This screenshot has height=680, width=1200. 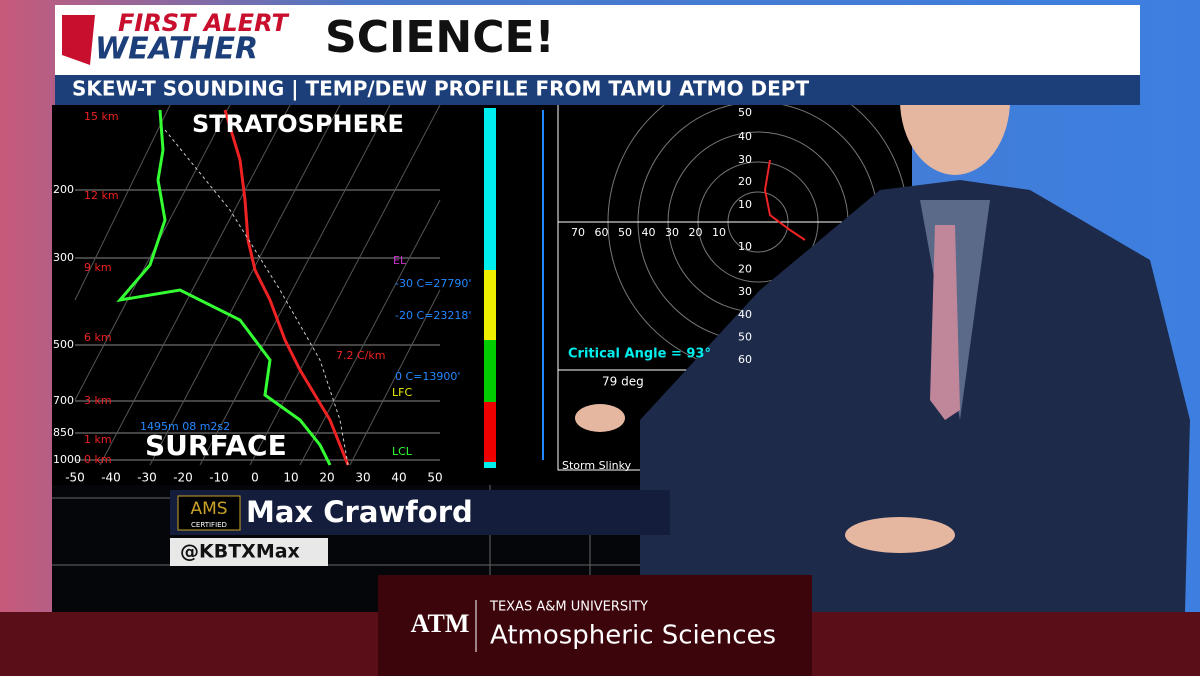 I want to click on subtitle-bar, so click(x=597, y=90).